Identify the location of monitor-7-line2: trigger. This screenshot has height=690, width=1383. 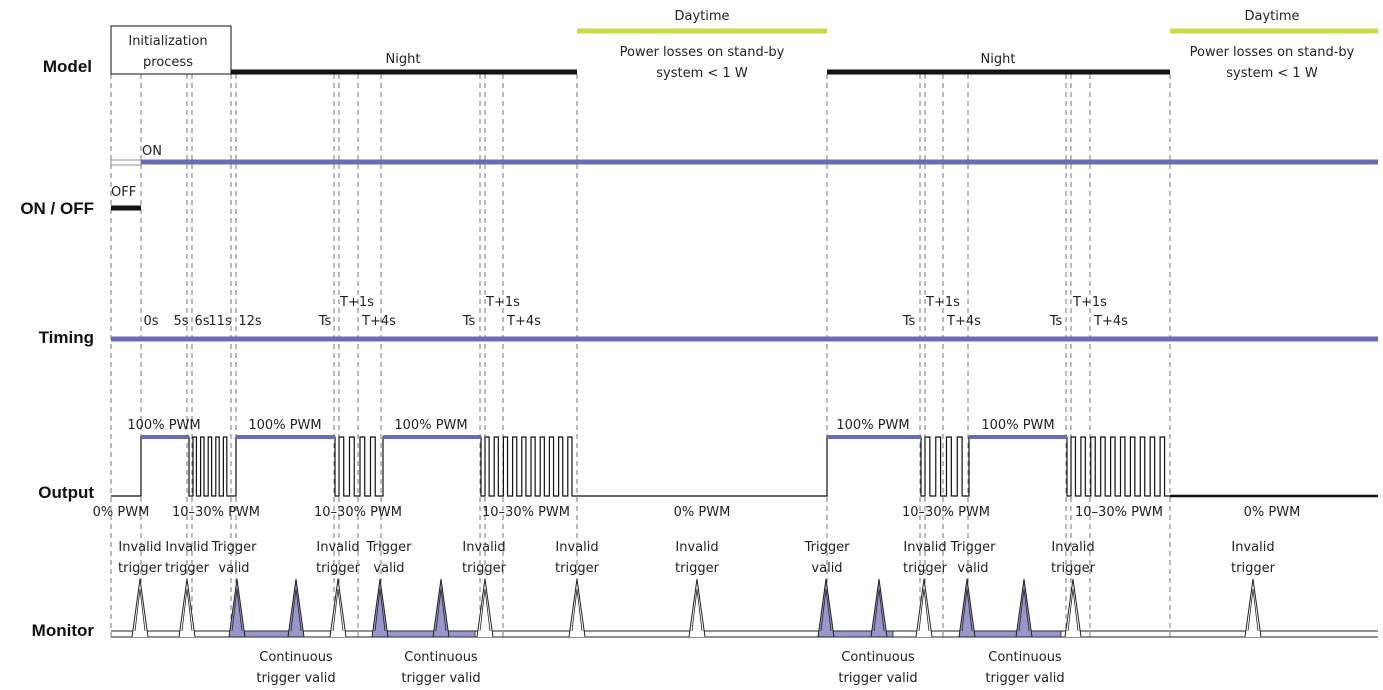
(577, 568).